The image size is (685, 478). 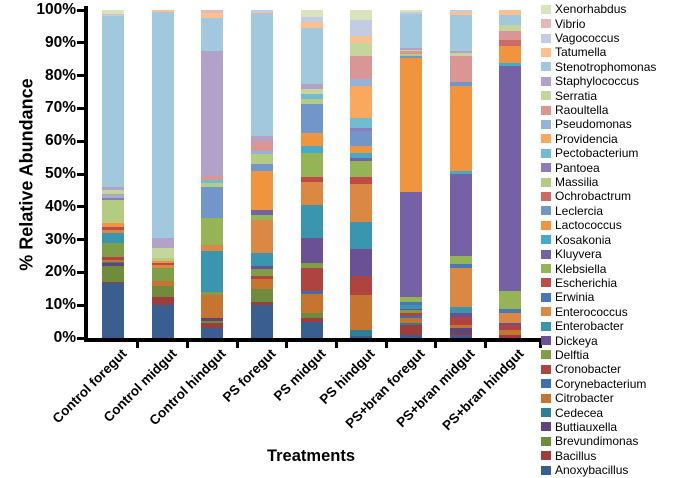 I want to click on delftia-swatch-icon, so click(x=546, y=355).